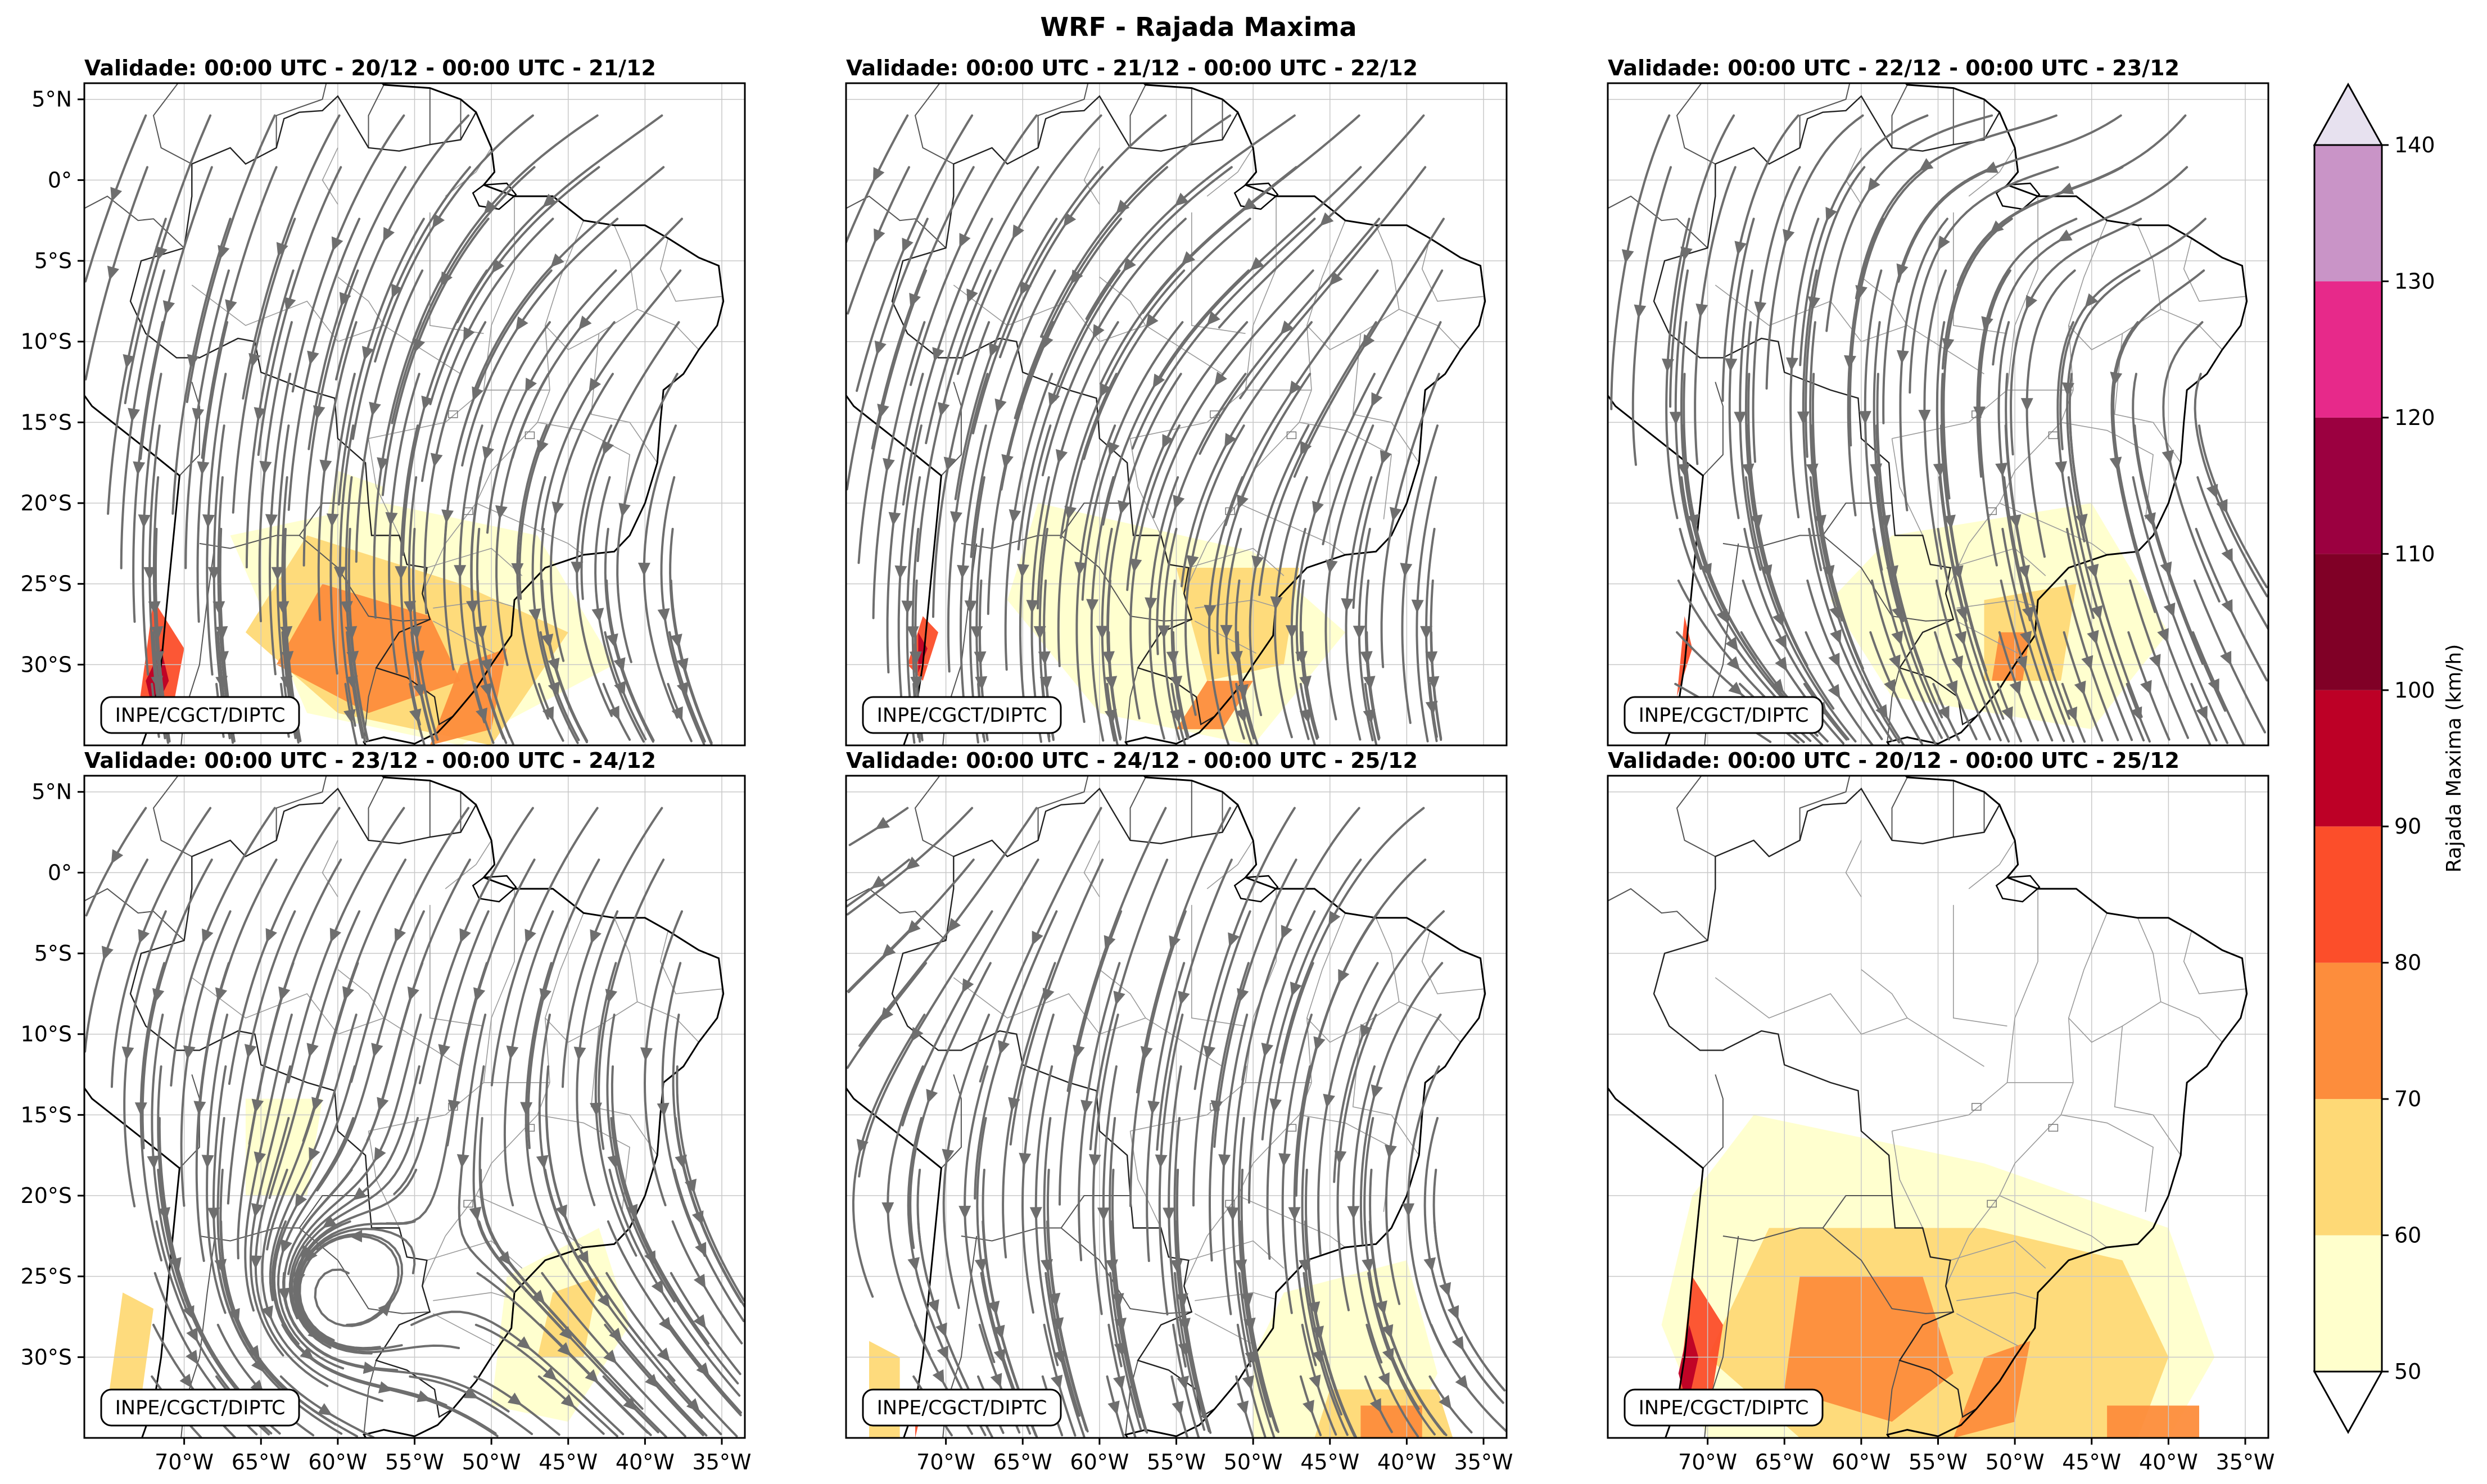 The height and width of the screenshot is (1484, 2487). I want to click on credit-badge: INPE/CGCT/DIPTC, so click(200, 1407).